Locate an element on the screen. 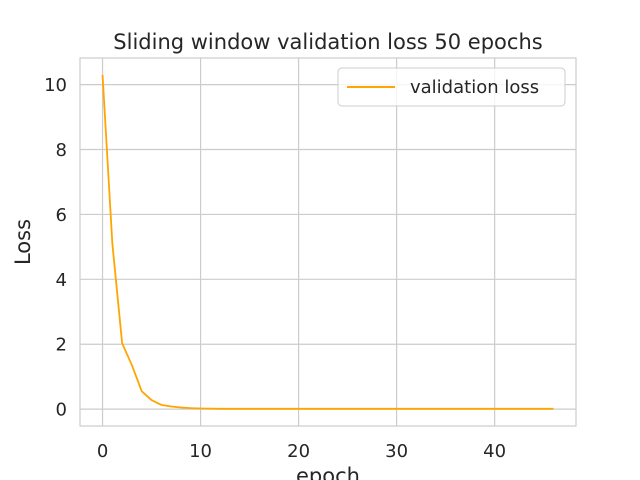 This screenshot has height=480, width=640. x-tick-label: 0 is located at coordinates (102, 451).